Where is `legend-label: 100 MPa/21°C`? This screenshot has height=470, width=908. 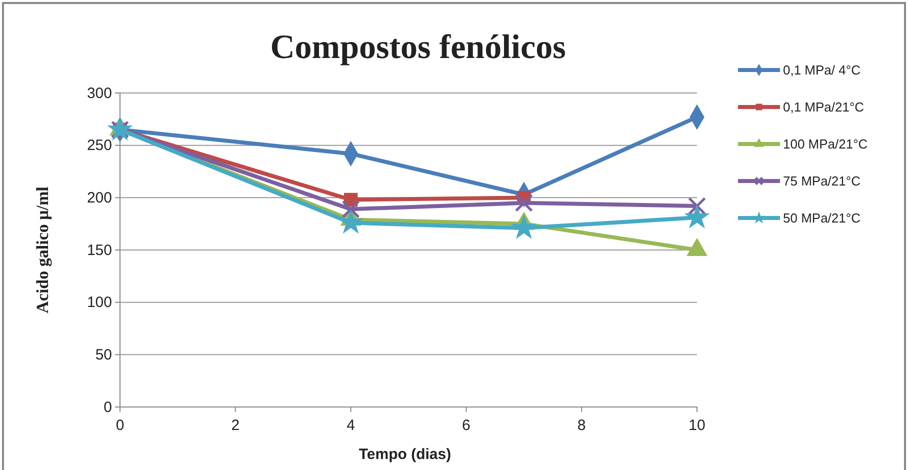 legend-label: 100 MPa/21°C is located at coordinates (825, 144).